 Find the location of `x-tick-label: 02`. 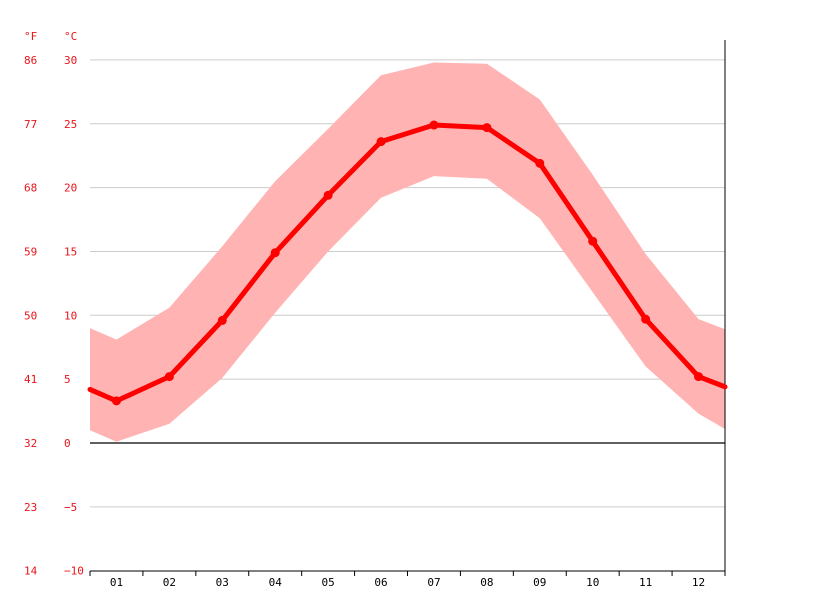

x-tick-label: 02 is located at coordinates (169, 582).